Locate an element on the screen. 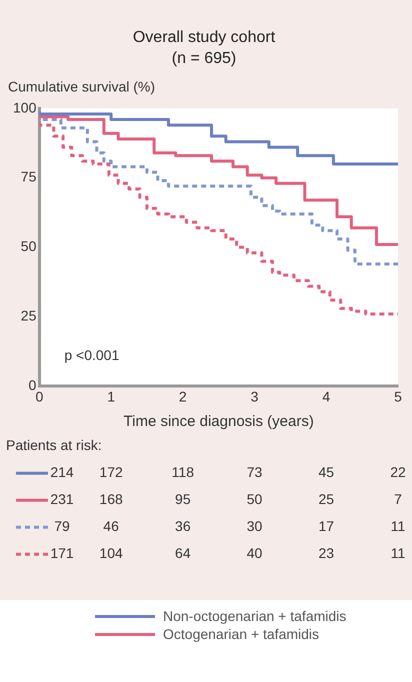 This screenshot has width=412, height=682. legend-label: Octogenarian + tafamidis is located at coordinates (241, 634).